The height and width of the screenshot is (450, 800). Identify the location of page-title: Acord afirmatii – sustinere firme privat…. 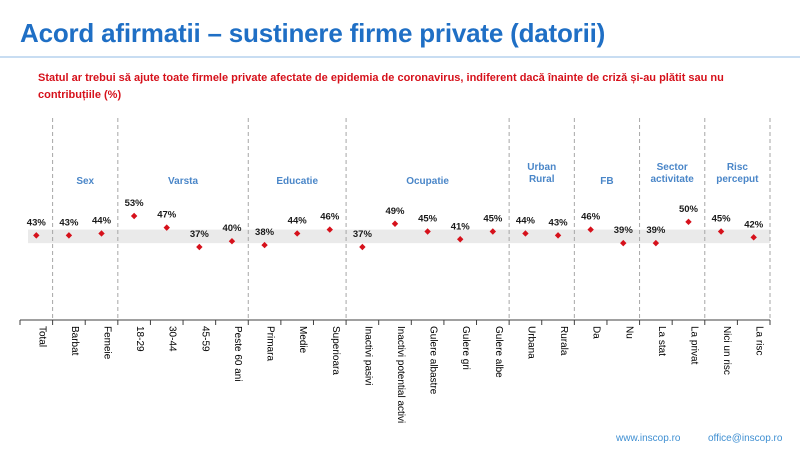
(313, 33).